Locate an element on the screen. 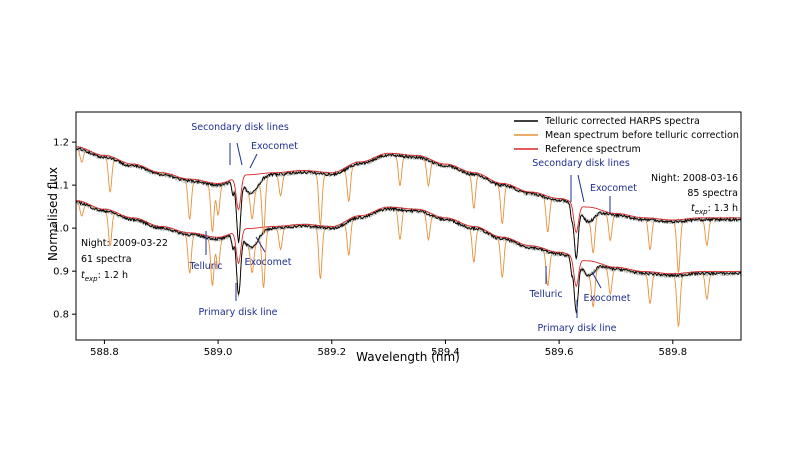  left-exocomet-low-pointer is located at coordinates (260, 244).